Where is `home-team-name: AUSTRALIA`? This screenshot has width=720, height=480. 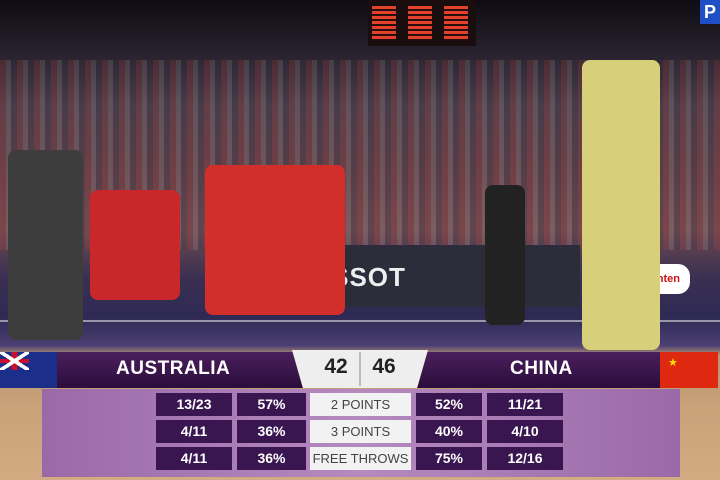
home-team-name: AUSTRALIA is located at coordinates (173, 368).